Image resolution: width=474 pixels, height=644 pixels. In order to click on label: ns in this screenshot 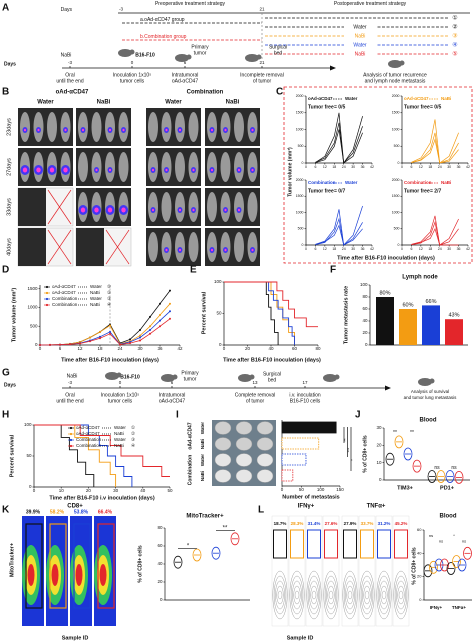, I will do `click(437, 468)`.